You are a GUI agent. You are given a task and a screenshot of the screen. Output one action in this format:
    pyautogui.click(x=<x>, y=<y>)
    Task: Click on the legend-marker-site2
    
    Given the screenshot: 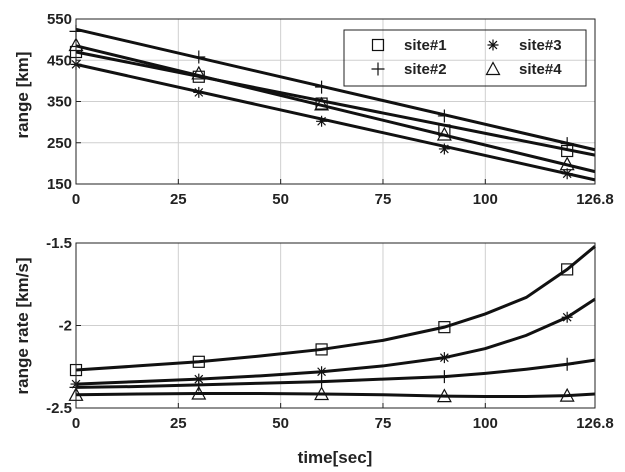 What is the action you would take?
    pyautogui.click(x=378, y=69)
    